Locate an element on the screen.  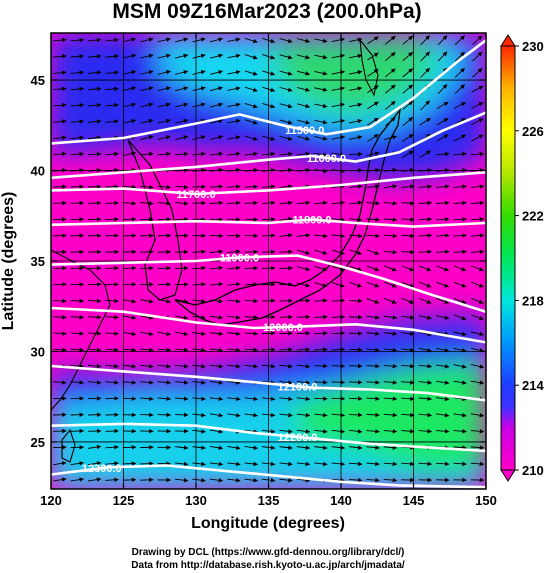
x-tick-label: 130 is located at coordinates (196, 500).